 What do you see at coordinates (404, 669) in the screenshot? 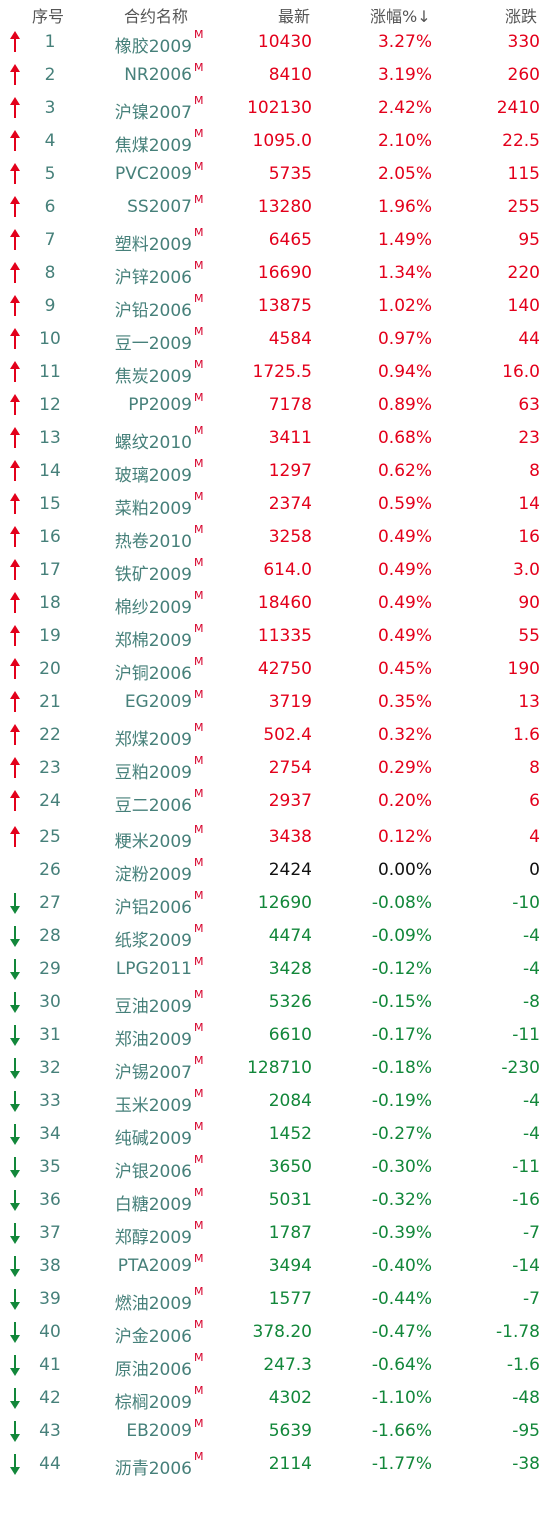
I see `change-percent: 0.45%` at bounding box center [404, 669].